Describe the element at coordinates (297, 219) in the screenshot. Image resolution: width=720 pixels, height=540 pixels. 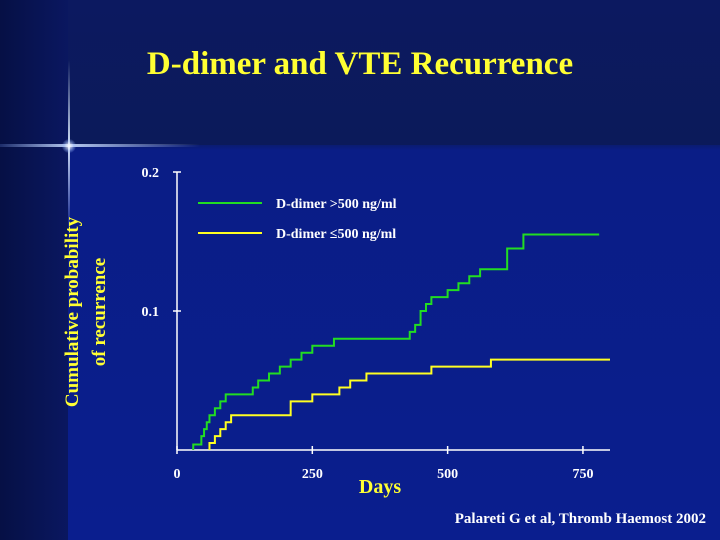
I see `chart-legend: D-dimer >500 ng/ml D-dimer ≤500 ng/ml` at that location.